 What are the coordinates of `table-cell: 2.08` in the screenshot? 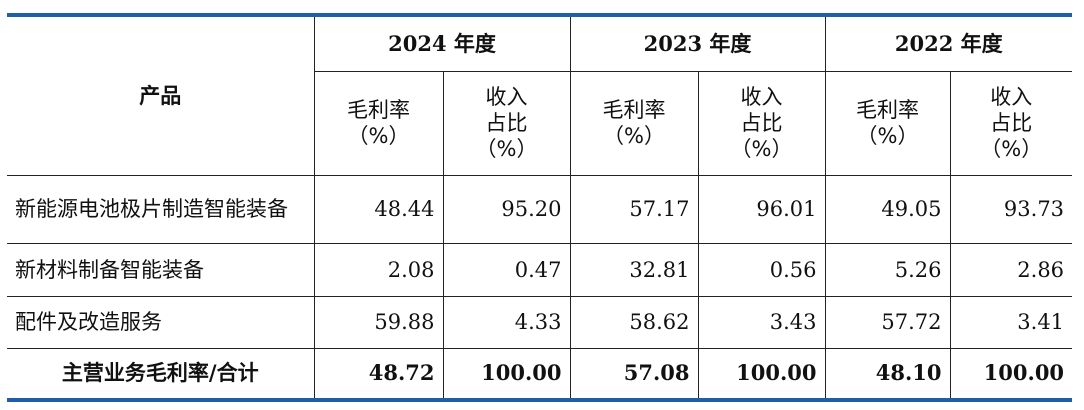 It's located at (378, 269).